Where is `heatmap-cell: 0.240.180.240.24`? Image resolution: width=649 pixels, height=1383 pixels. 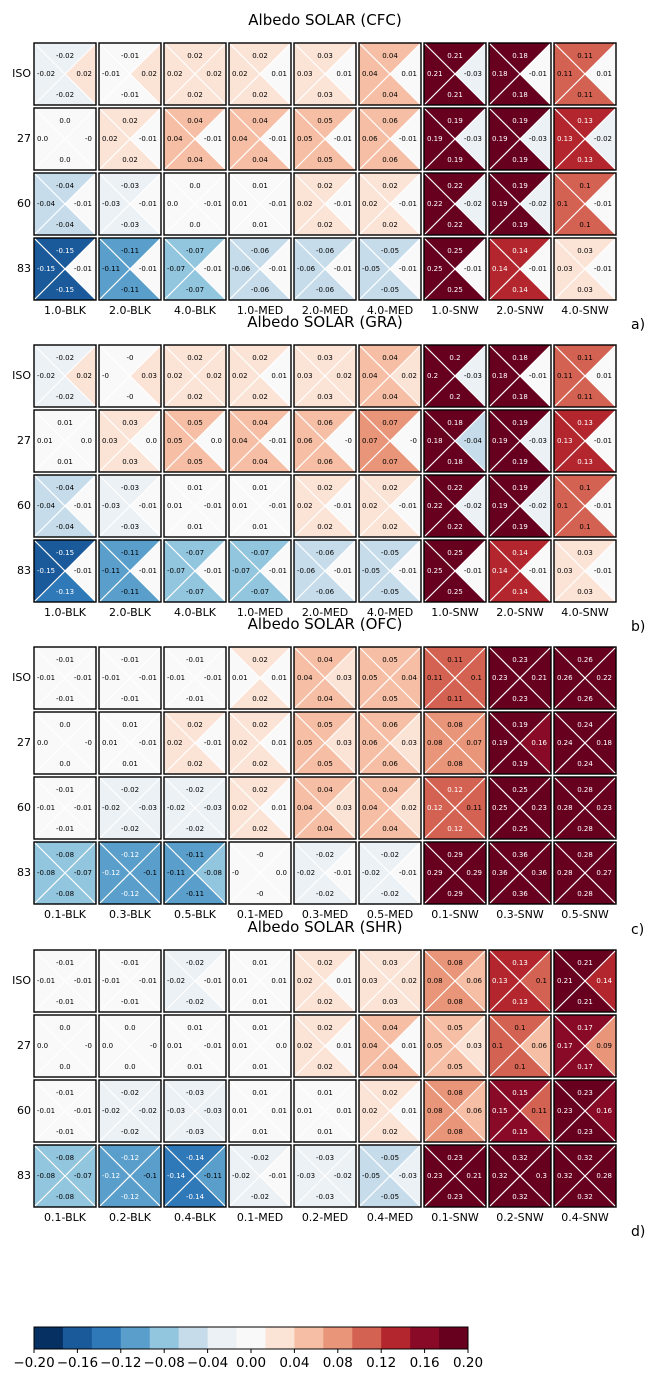 heatmap-cell: 0.240.180.240.24 is located at coordinates (585, 743).